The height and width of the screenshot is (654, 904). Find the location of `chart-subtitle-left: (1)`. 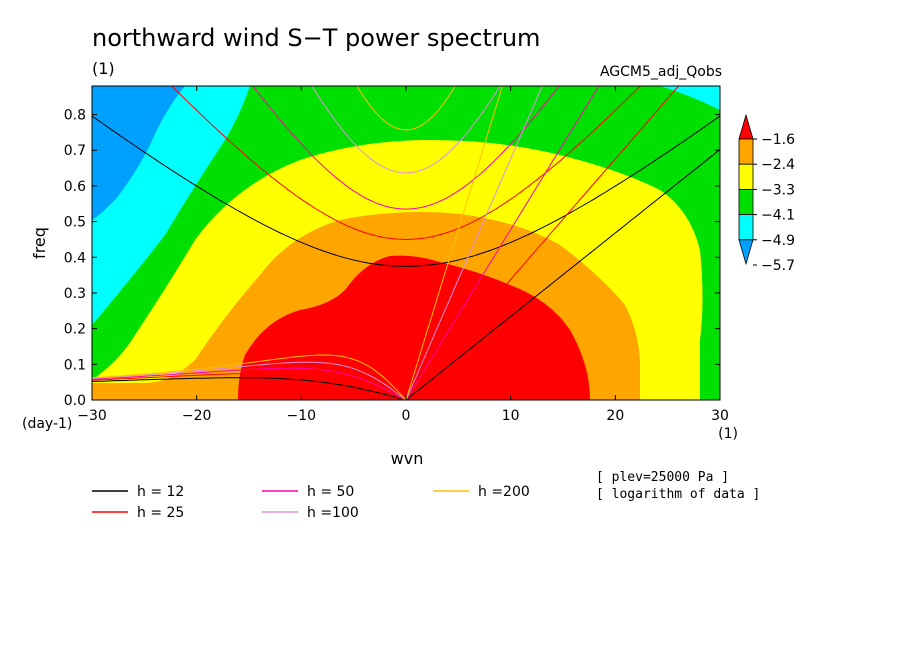

chart-subtitle-left: (1) is located at coordinates (103, 68).